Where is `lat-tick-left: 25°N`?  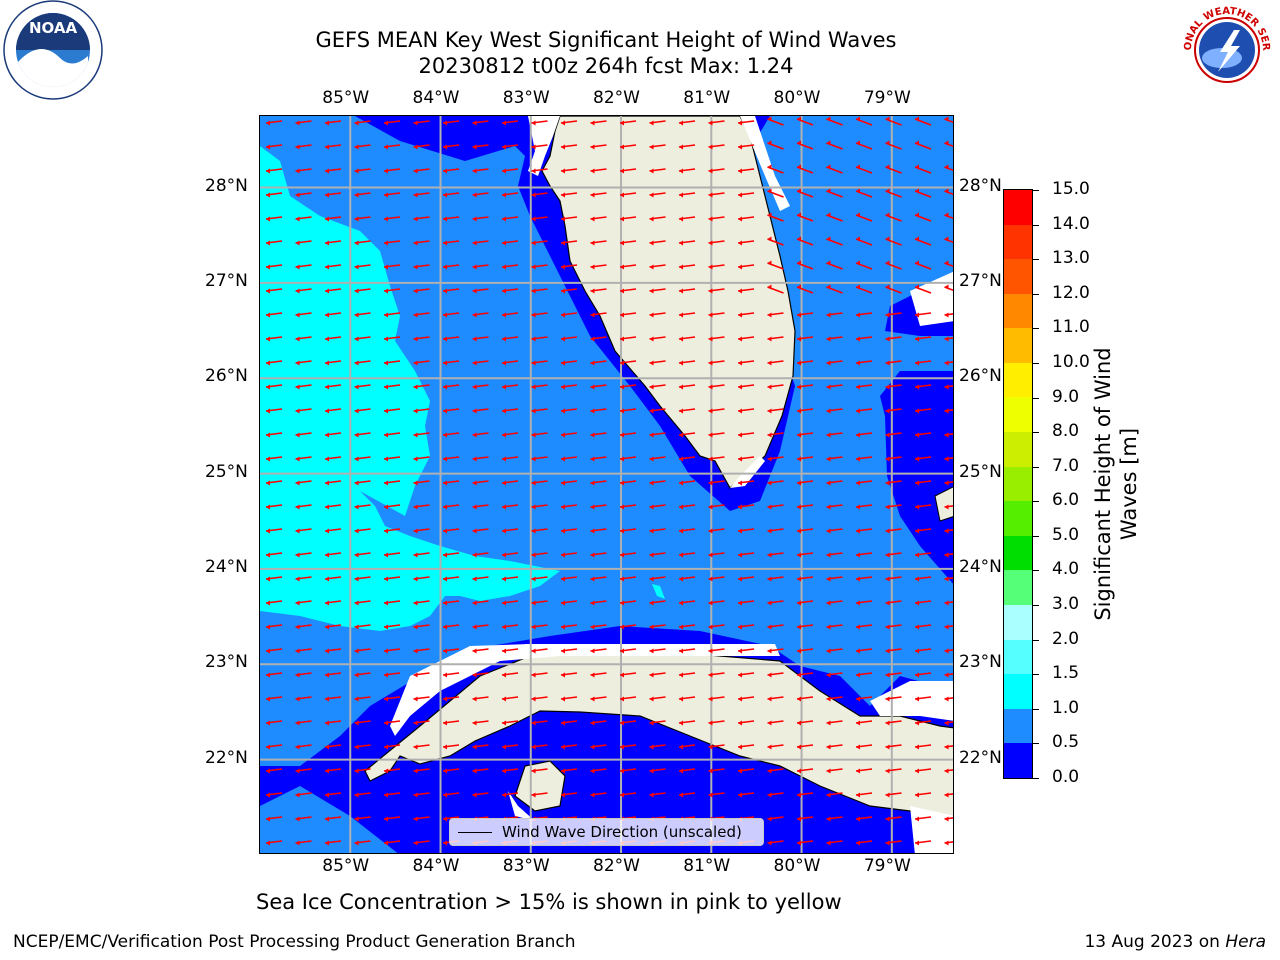 lat-tick-left: 25°N is located at coordinates (226, 471).